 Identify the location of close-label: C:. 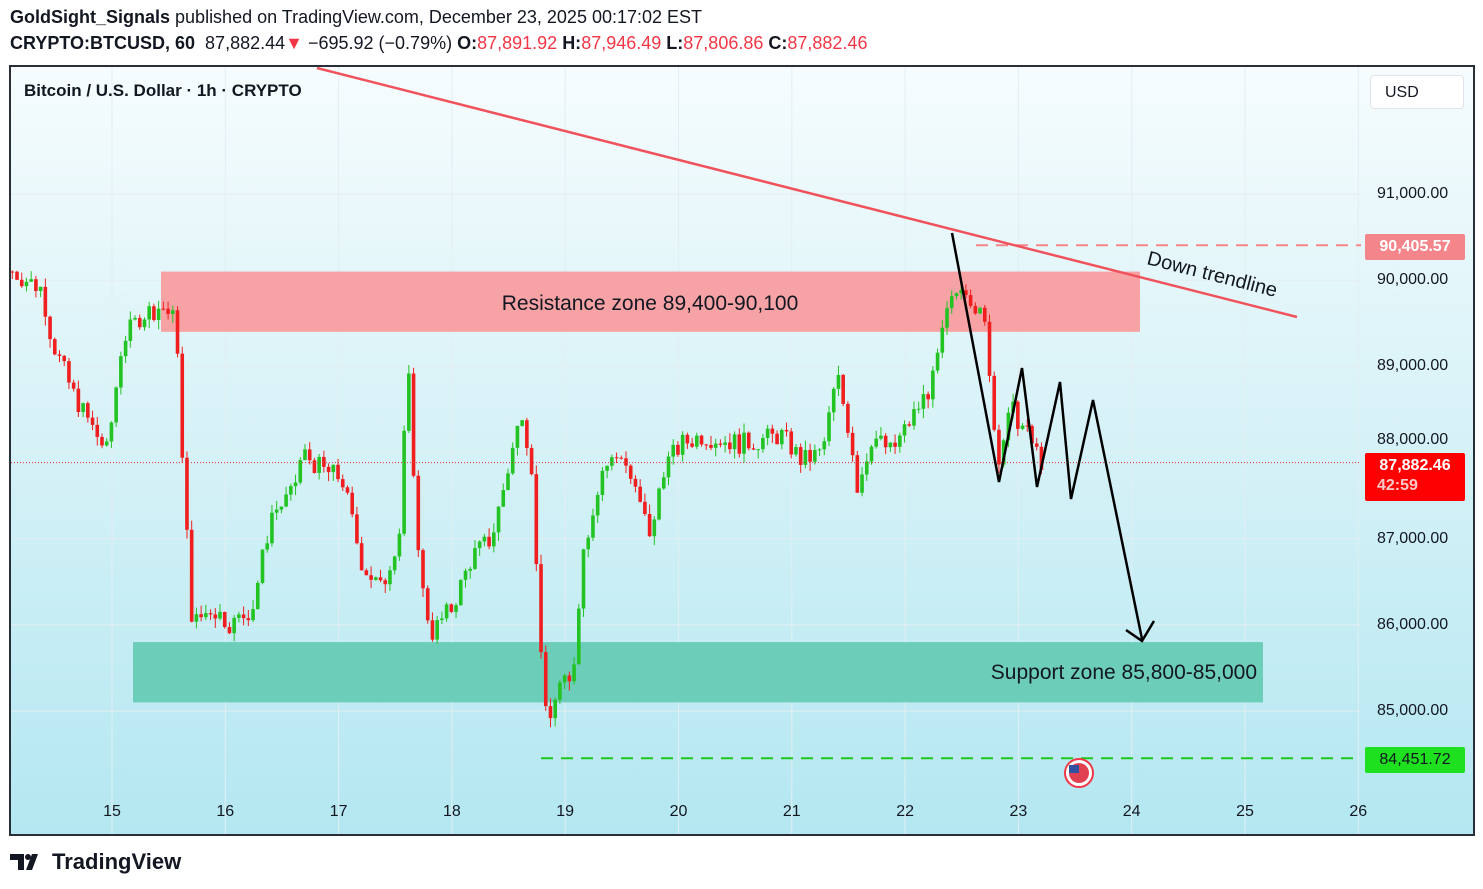
(778, 43).